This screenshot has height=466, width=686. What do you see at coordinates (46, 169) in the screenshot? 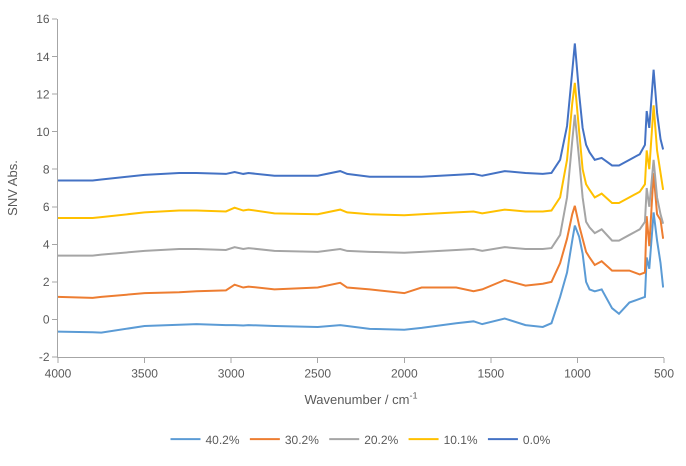
I see `y-tick-label: 8` at bounding box center [46, 169].